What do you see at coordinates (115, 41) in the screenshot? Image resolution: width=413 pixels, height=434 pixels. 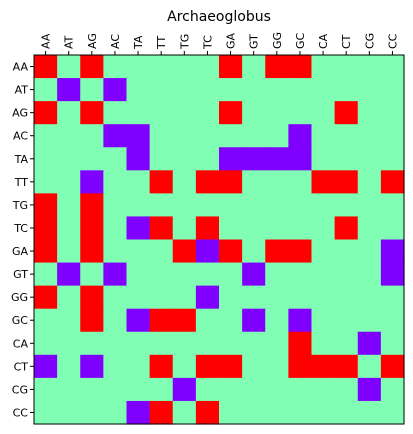 I see `x-tick-label: AC` at bounding box center [115, 41].